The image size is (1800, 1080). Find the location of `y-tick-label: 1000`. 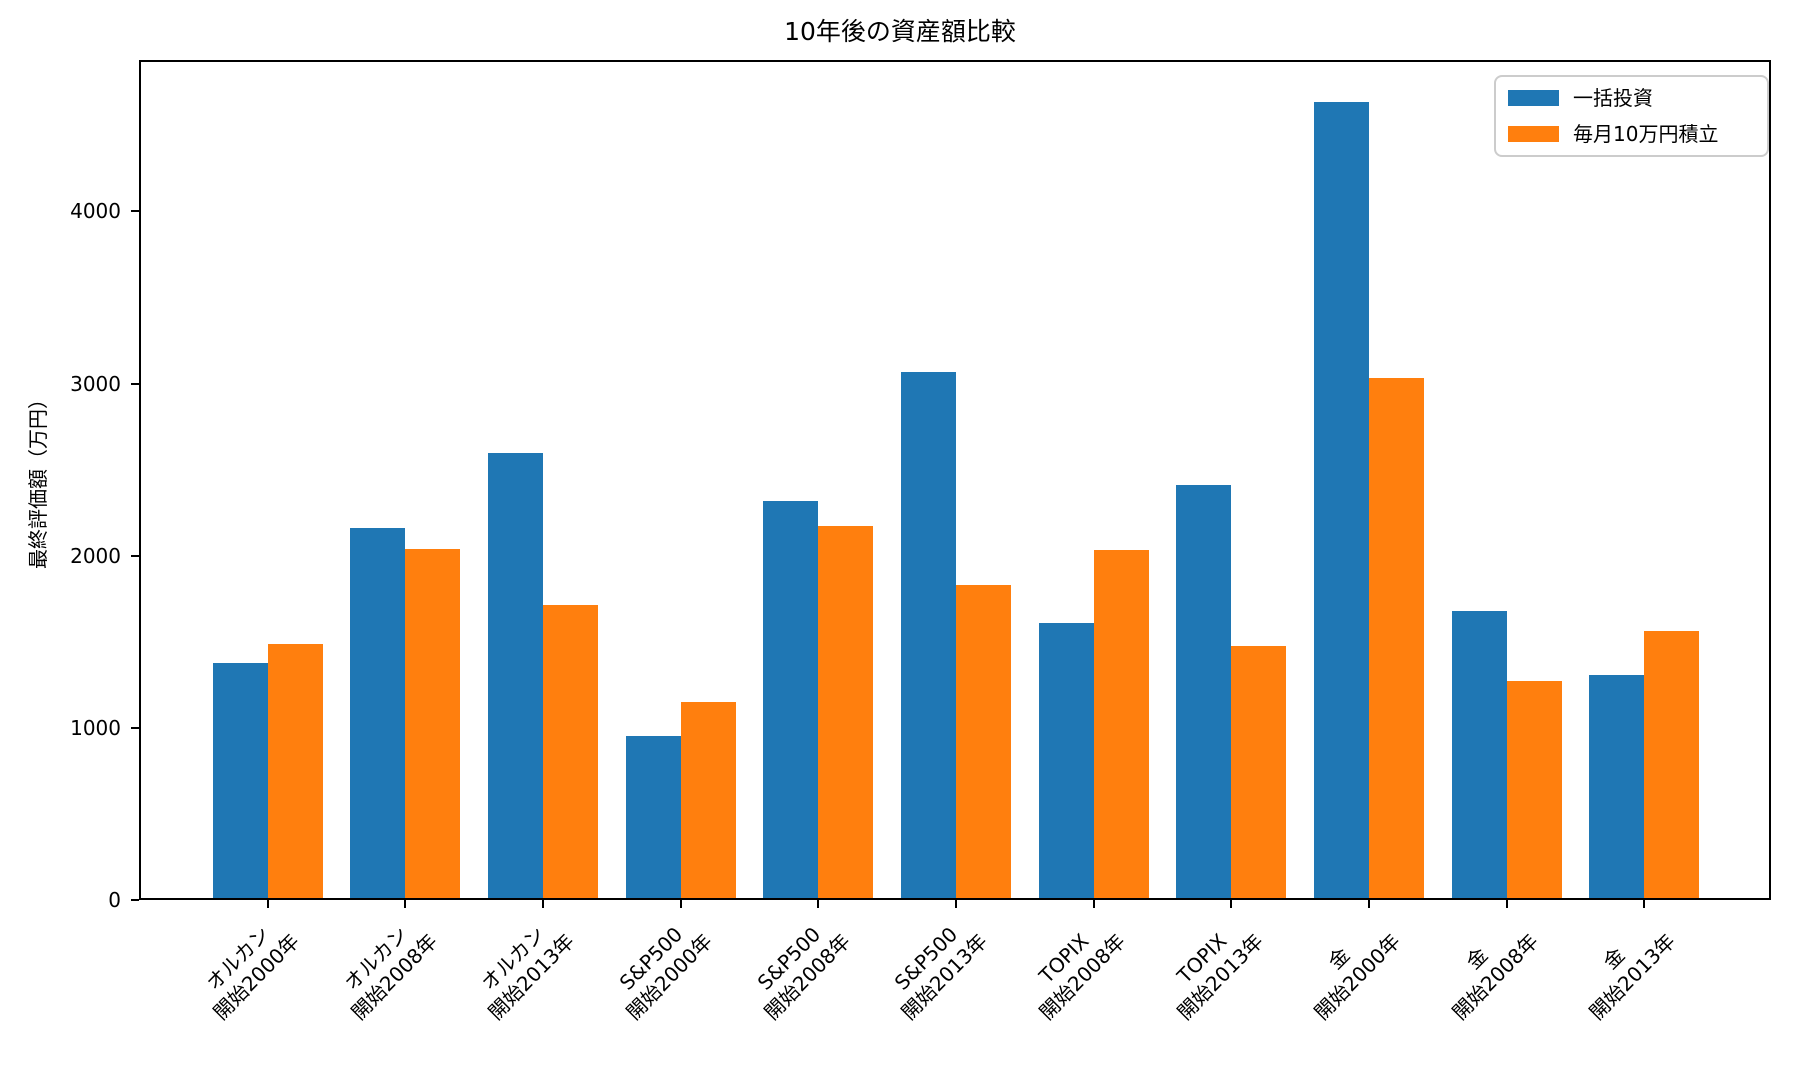

y-tick-label: 1000 is located at coordinates (95, 727).